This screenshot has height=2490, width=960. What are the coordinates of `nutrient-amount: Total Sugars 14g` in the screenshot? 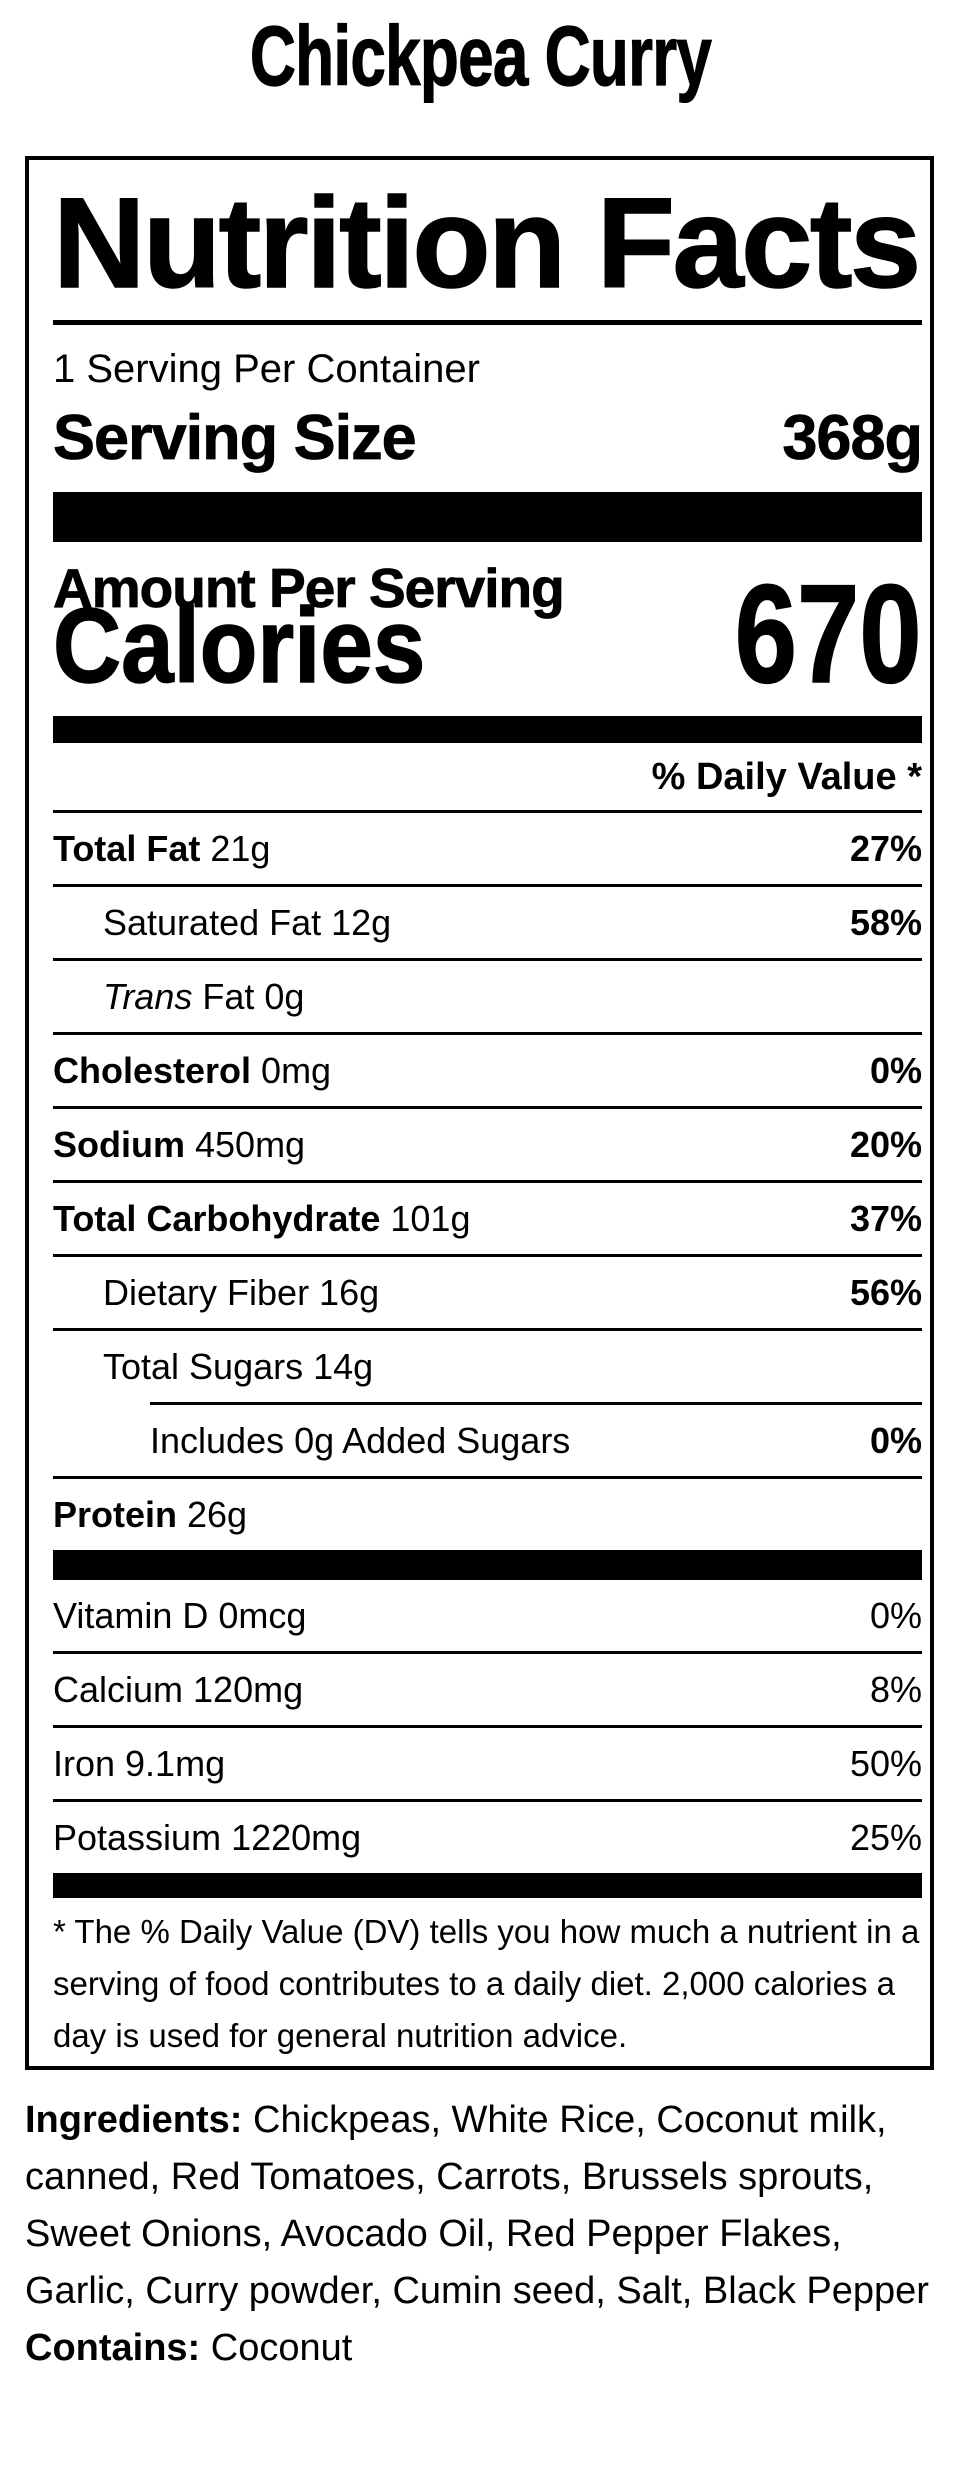 It's located at (238, 1366).